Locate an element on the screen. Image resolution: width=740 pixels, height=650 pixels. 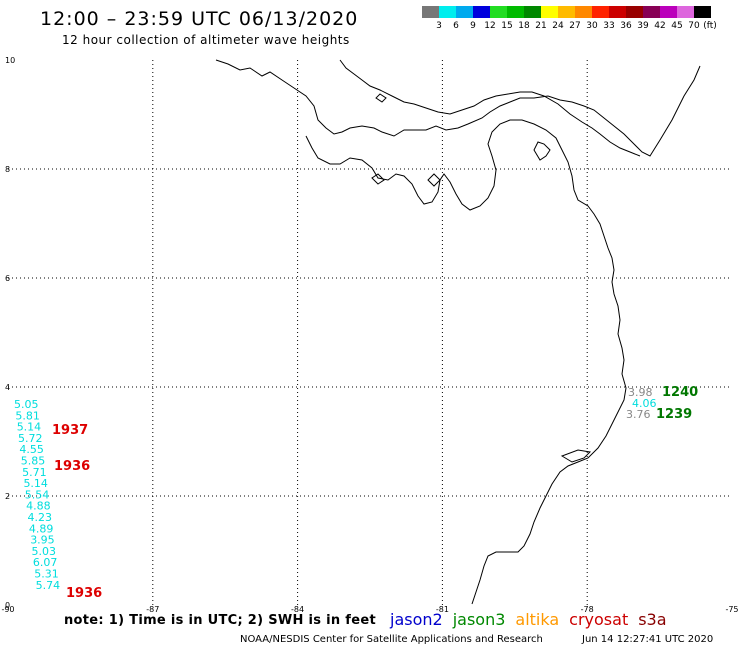
longitude-tick-label: -81 is located at coordinates (442, 609).